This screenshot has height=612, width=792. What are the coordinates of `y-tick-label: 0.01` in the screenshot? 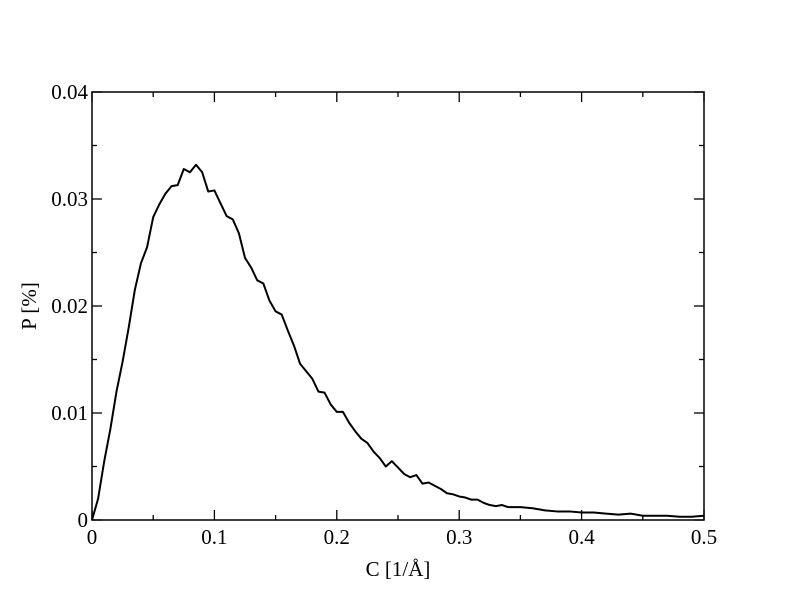 It's located at (69, 413).